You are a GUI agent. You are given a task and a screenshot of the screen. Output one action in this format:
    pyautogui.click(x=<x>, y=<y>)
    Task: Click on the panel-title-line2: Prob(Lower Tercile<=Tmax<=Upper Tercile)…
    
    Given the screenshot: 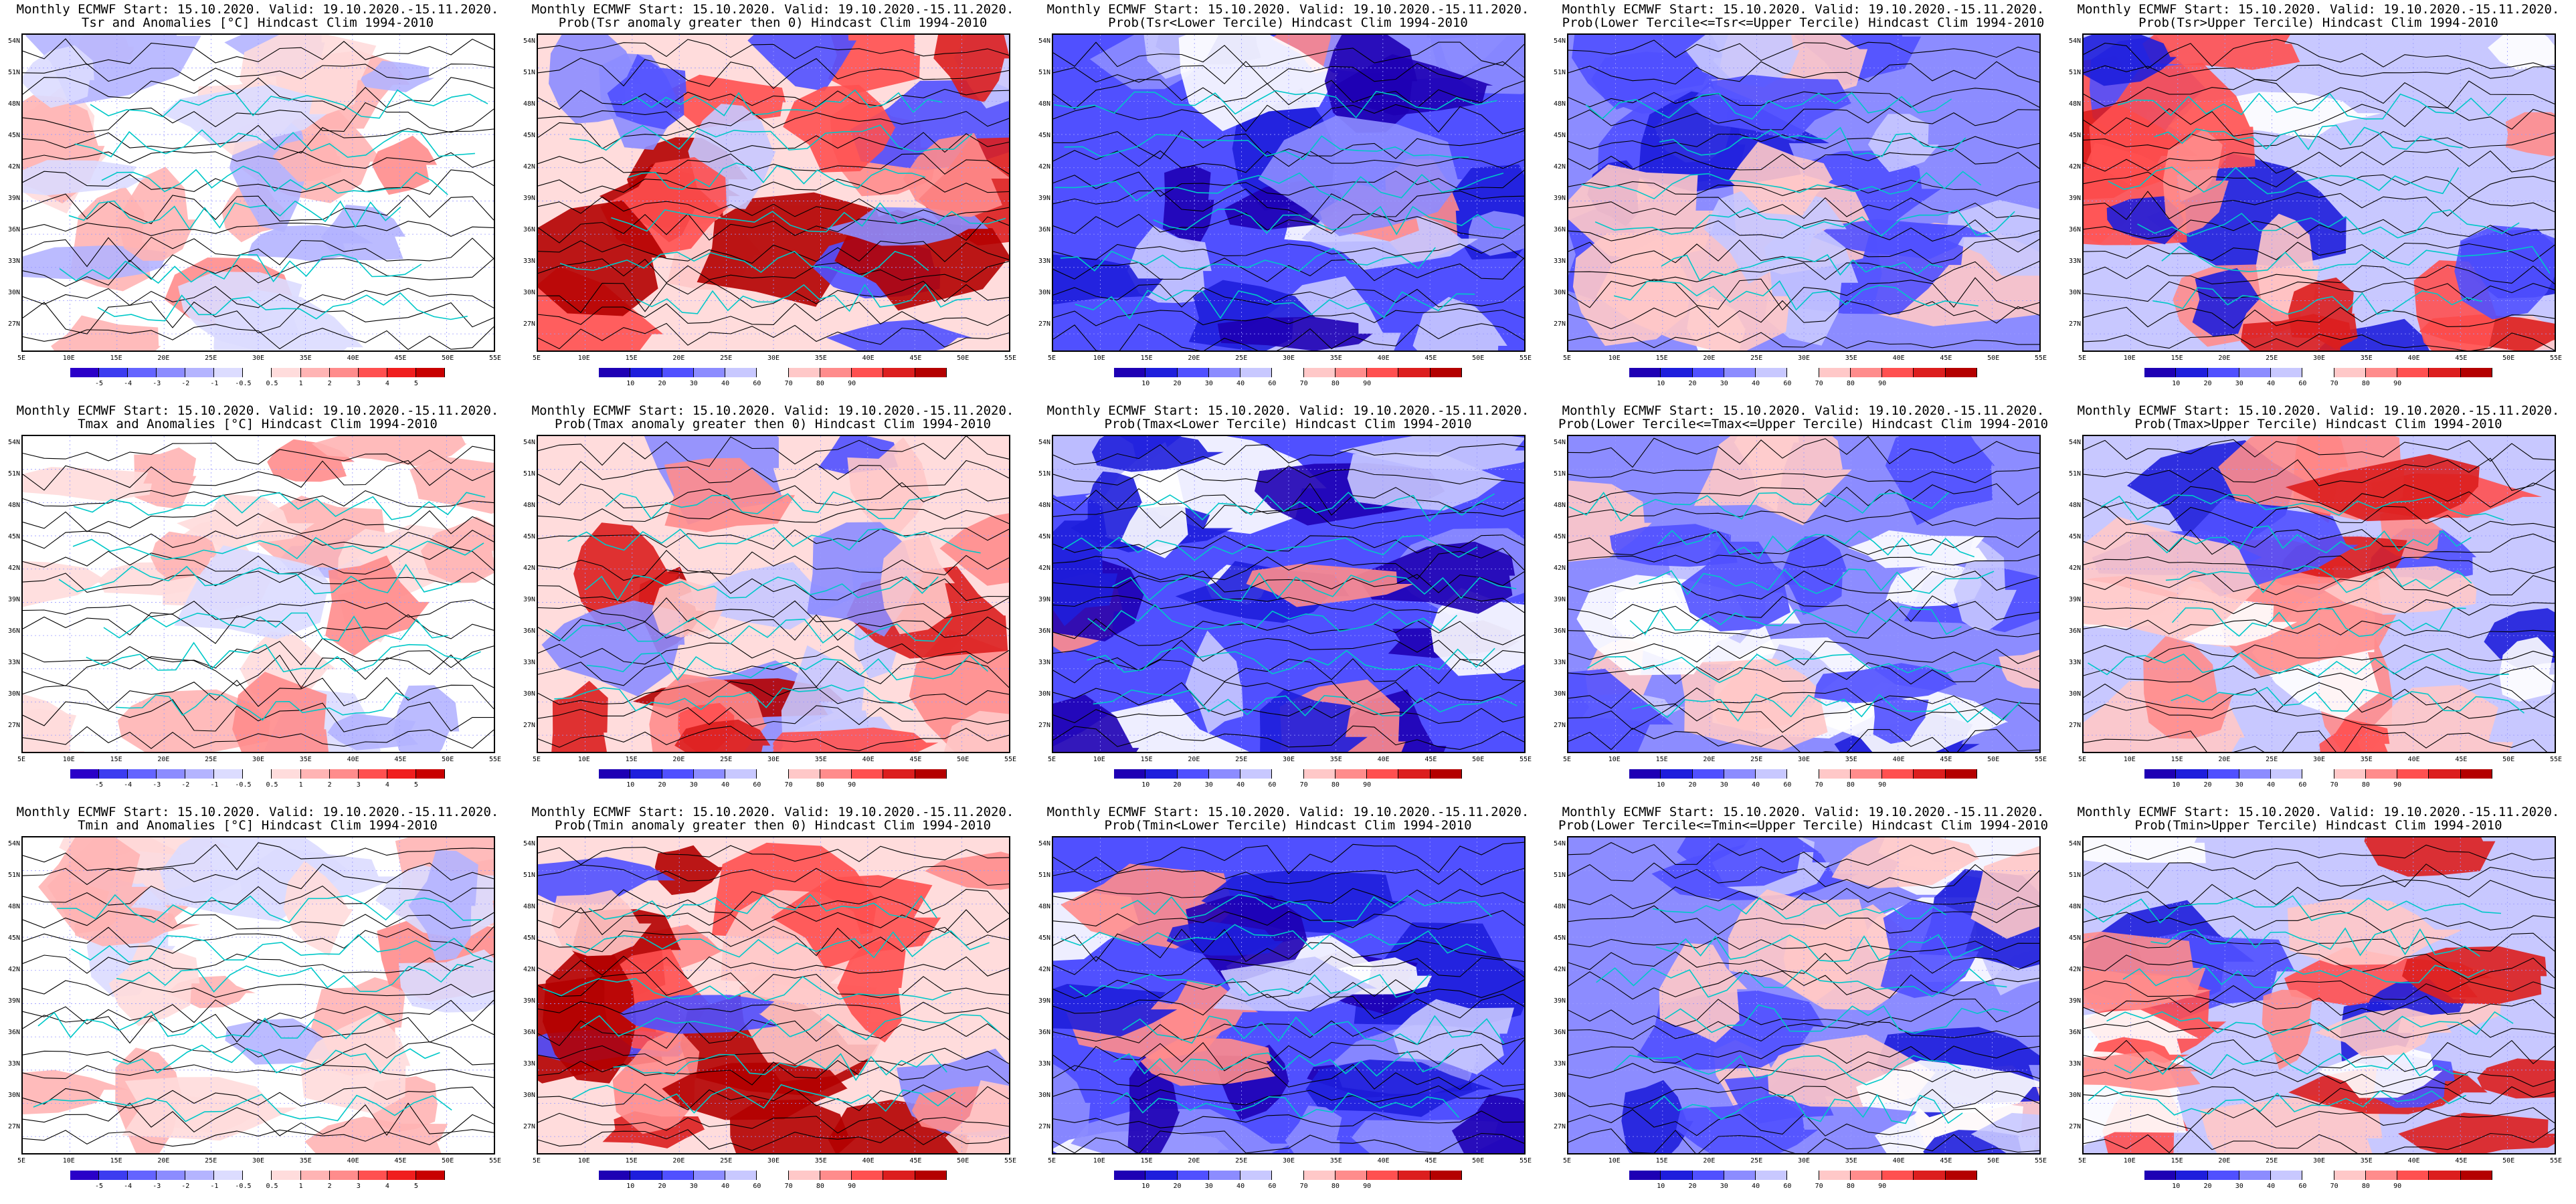 What is the action you would take?
    pyautogui.click(x=1803, y=424)
    